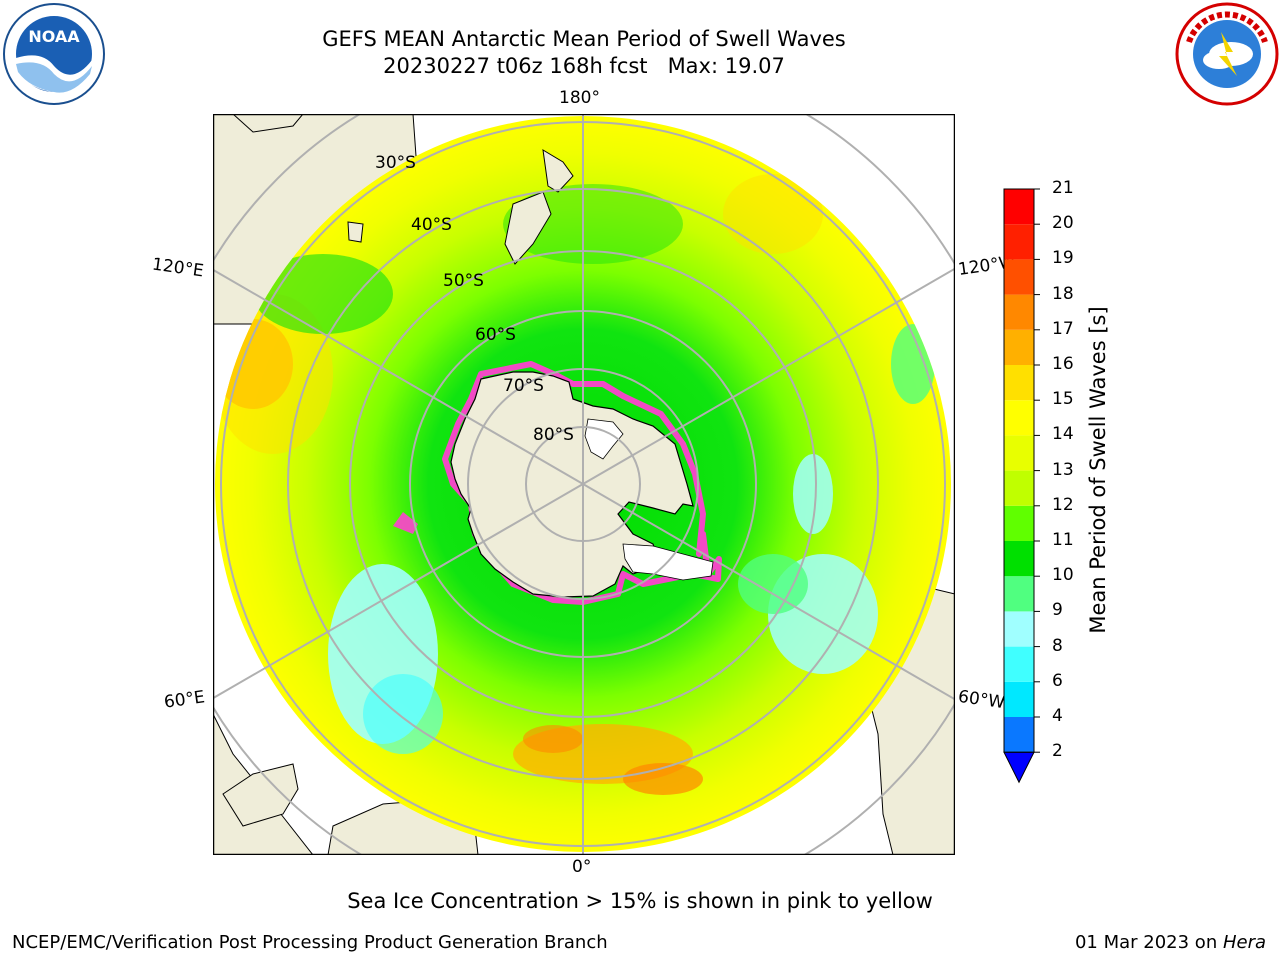 The height and width of the screenshot is (960, 1280). I want to click on lon-label-180: 180°, so click(579, 98).